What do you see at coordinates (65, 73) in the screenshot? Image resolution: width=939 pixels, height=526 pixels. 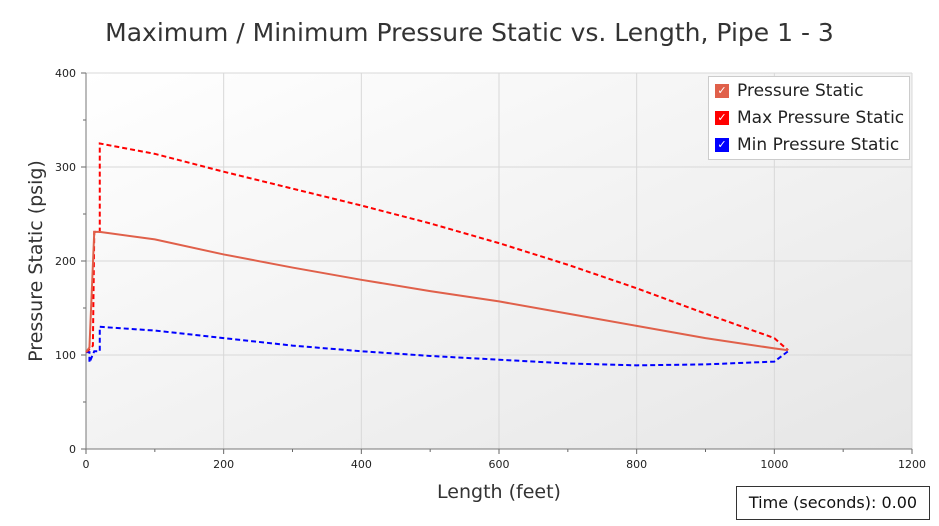 I see `y-tick-label: 400` at bounding box center [65, 73].